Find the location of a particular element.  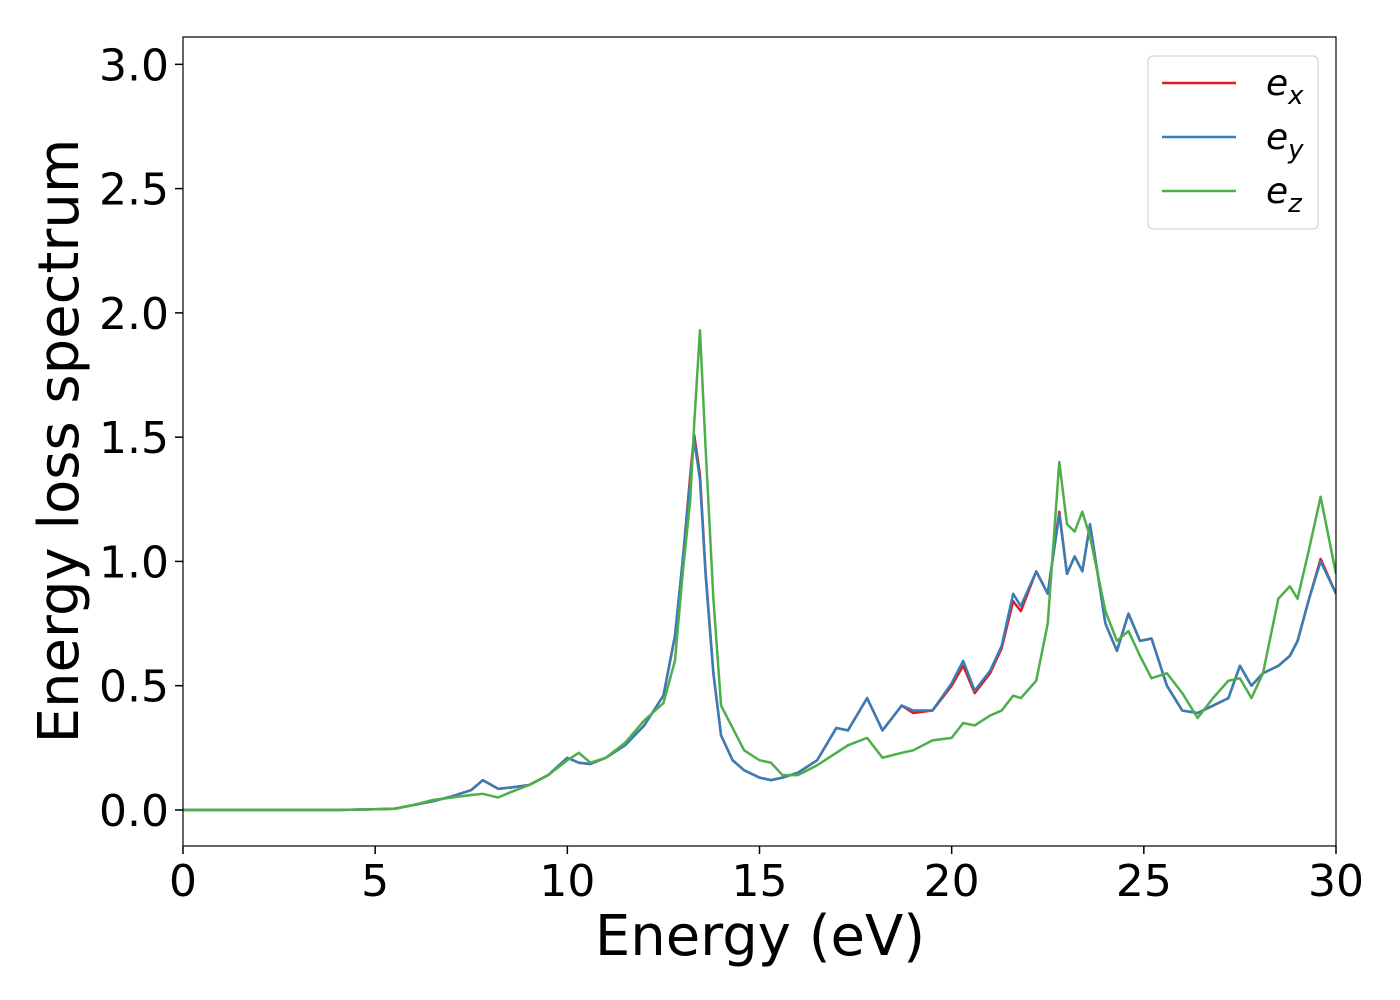

legend-label: ey is located at coordinates (1285, 141).